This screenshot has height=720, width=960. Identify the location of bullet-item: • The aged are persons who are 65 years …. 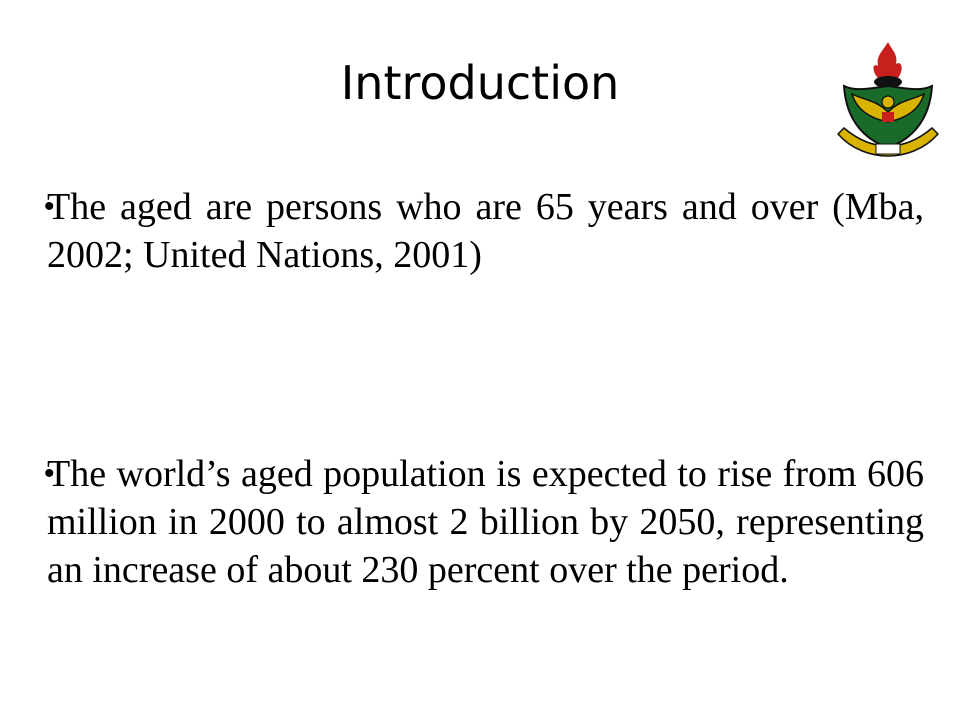
(484, 231).